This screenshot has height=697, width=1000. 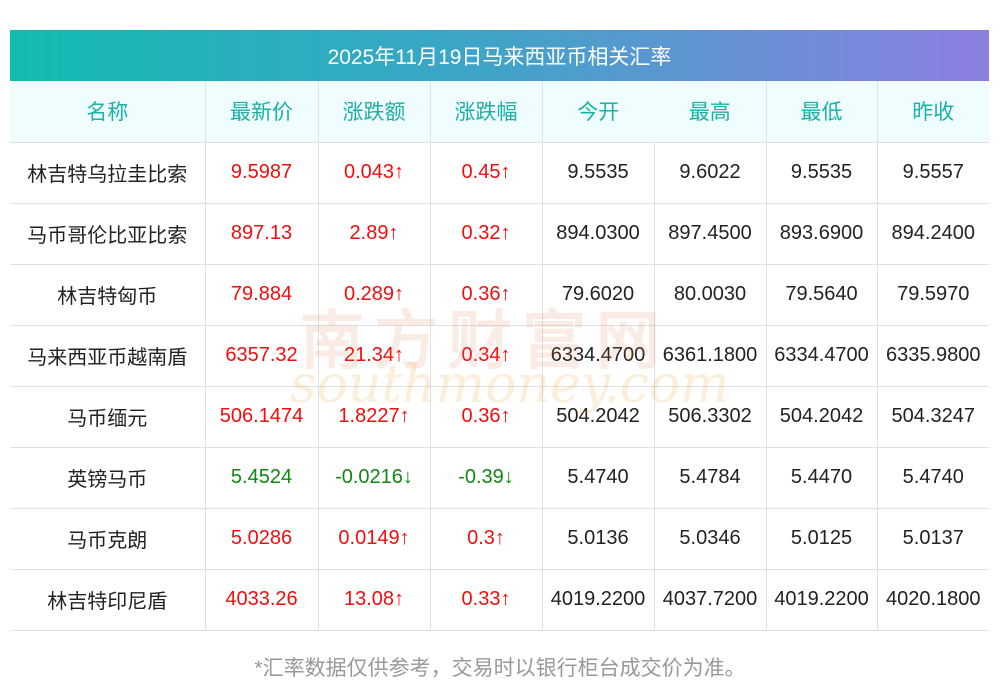 I want to click on change-percent: -0.39↓, so click(x=486, y=478).